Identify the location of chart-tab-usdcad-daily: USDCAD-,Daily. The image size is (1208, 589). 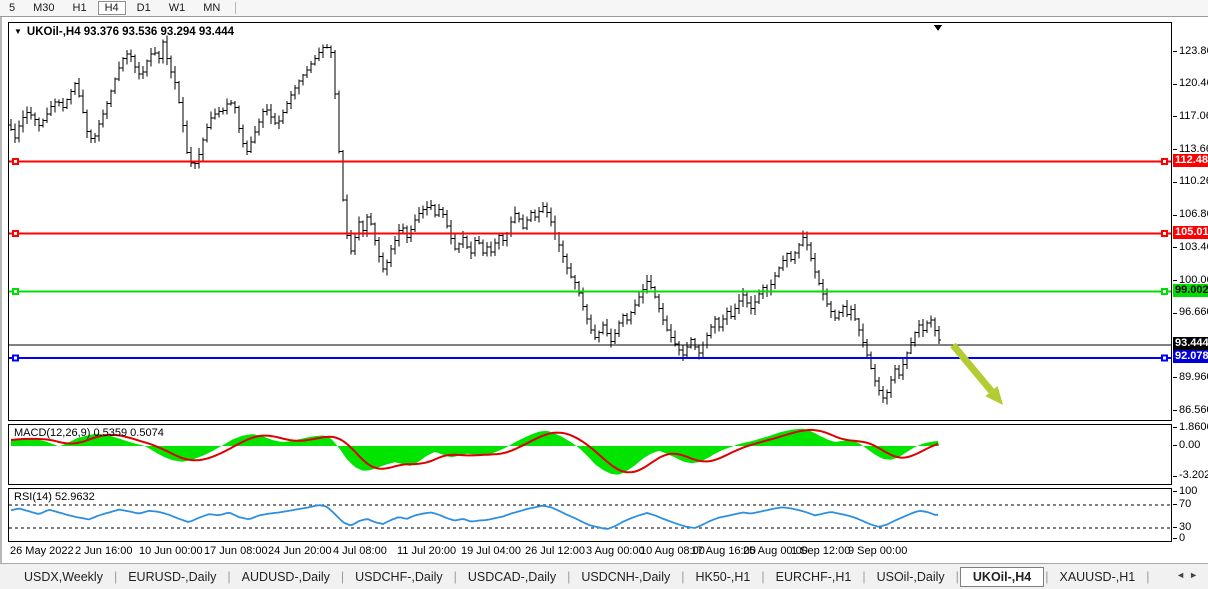
(512, 576).